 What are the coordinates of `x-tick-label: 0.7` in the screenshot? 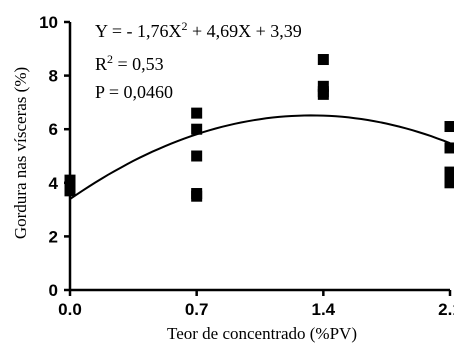 It's located at (197, 309).